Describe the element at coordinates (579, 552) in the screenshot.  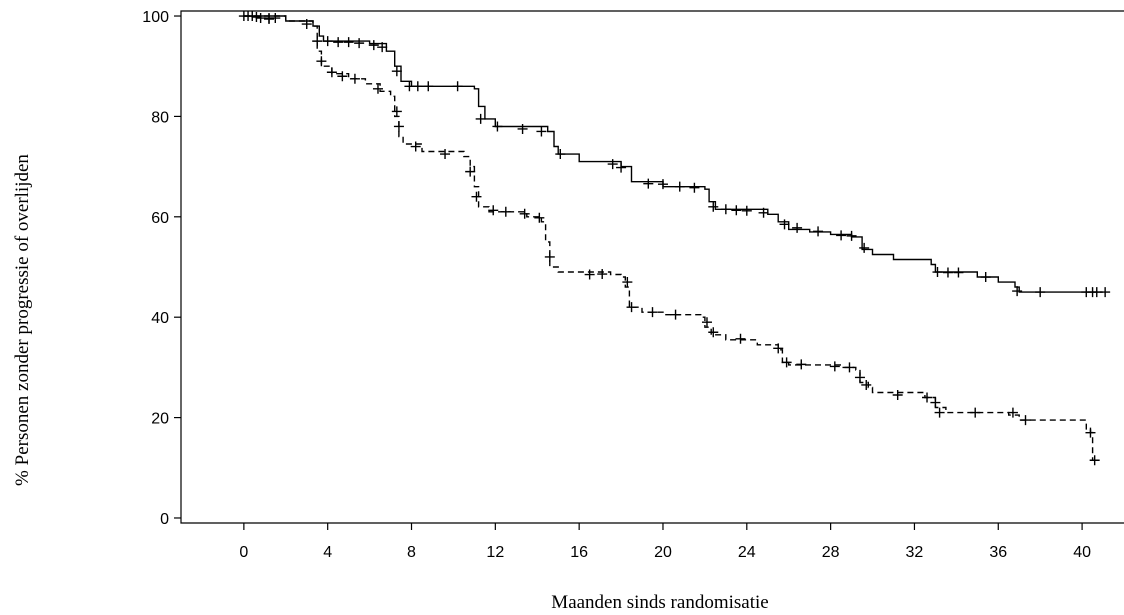
I see `x-tick-label: 16` at that location.